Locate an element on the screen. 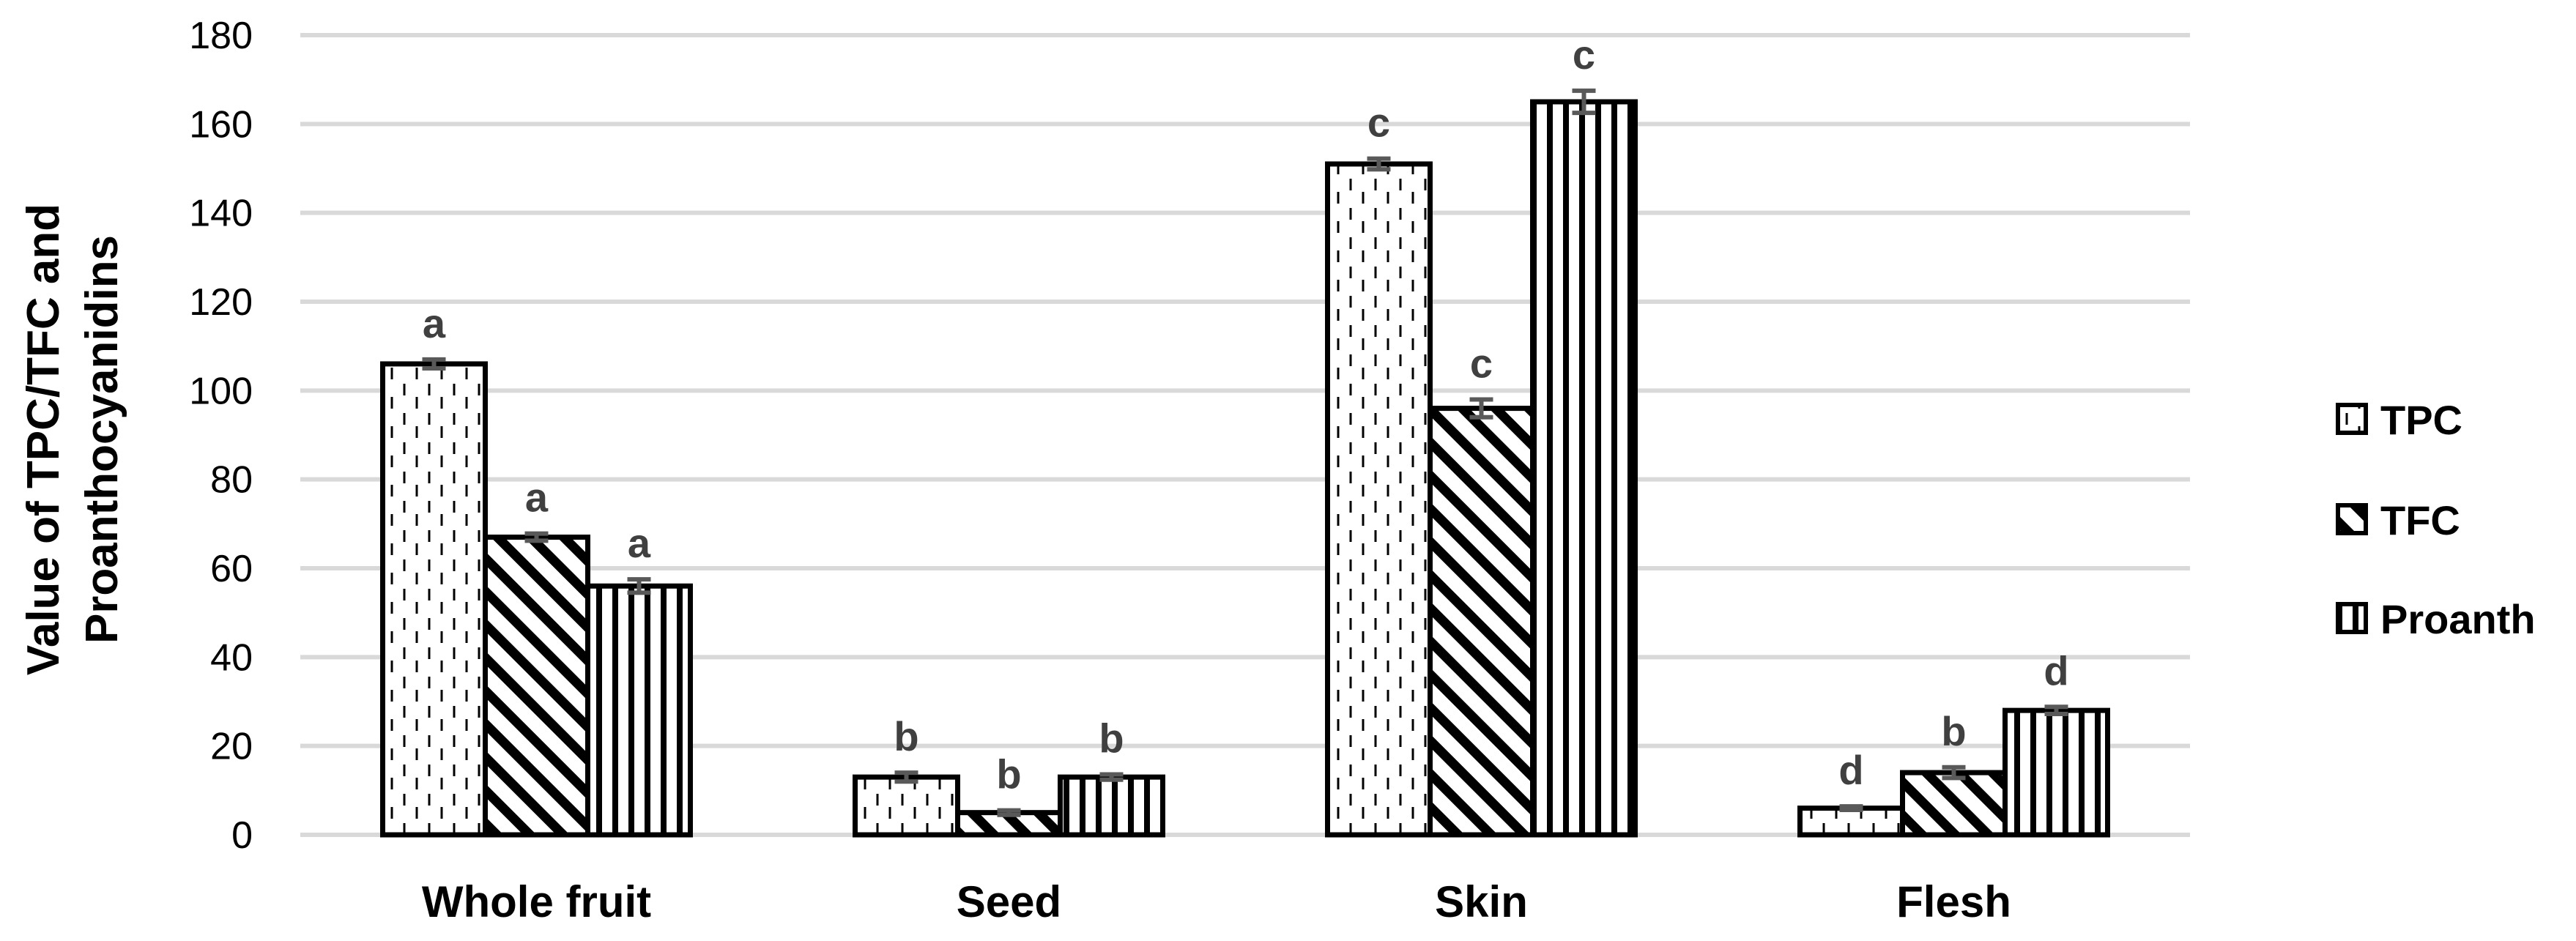 The width and height of the screenshot is (2576, 941). bar-tpc-skin is located at coordinates (1379, 499).